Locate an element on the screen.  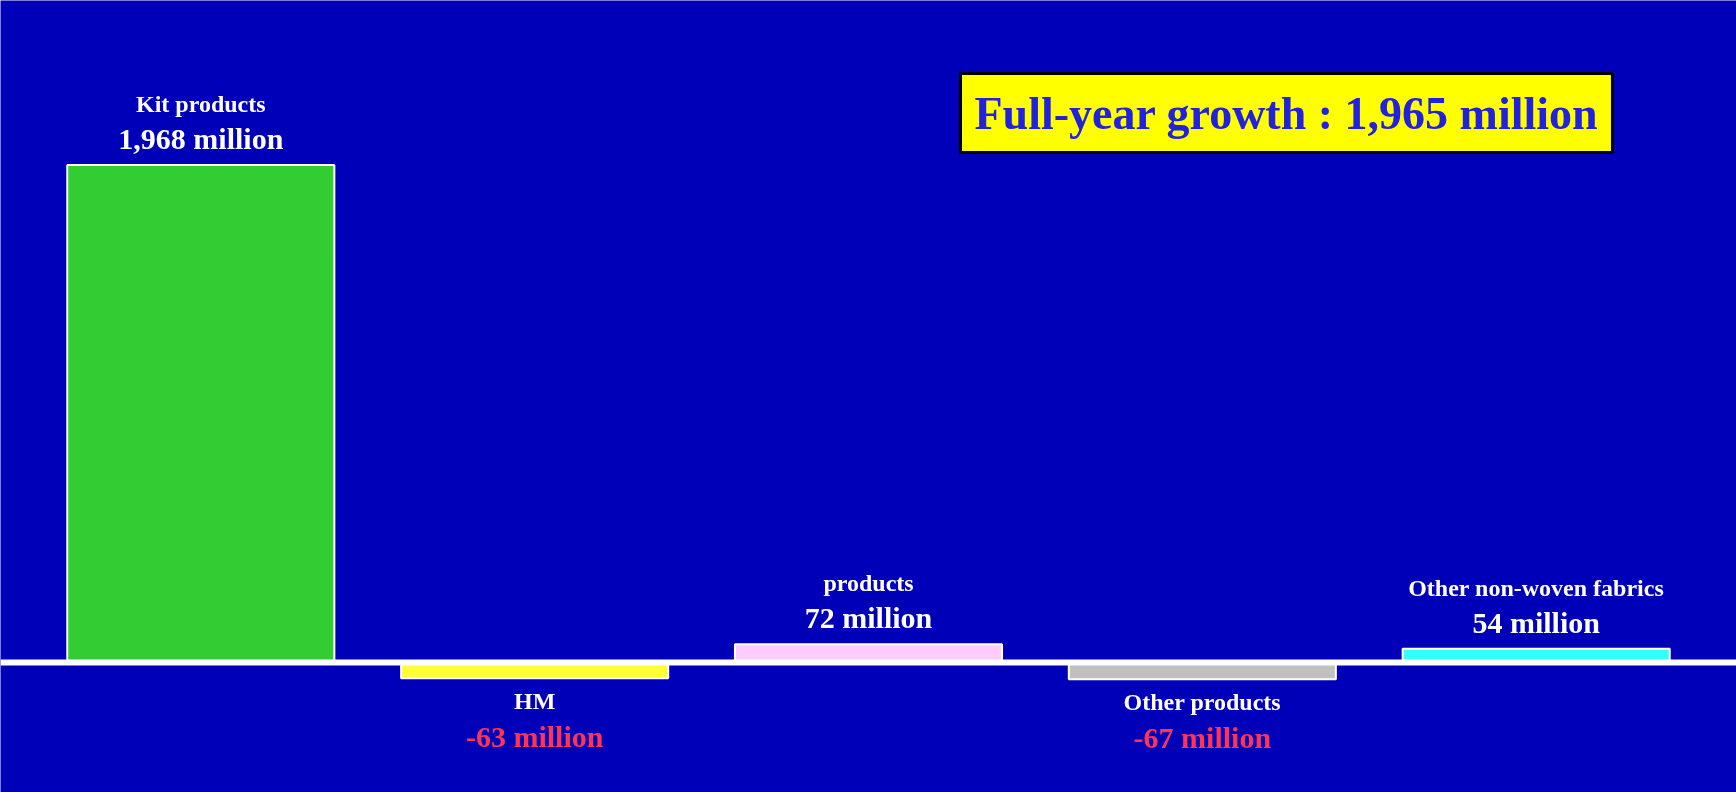
data-label: 54 million is located at coordinates (1536, 622).